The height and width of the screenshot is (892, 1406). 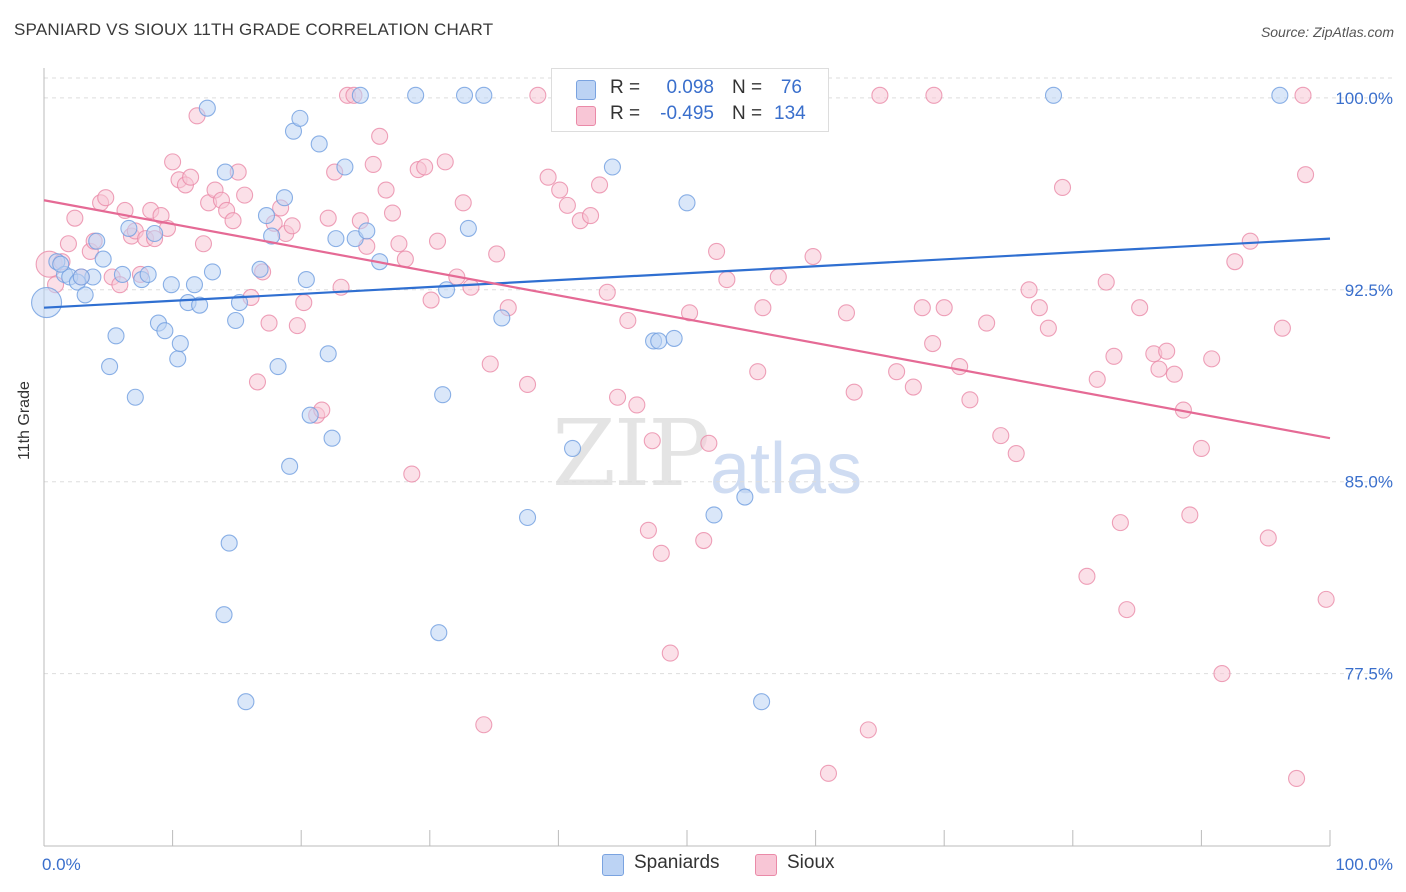 I want to click on x-tick-label-min: 0.0%, so click(x=61, y=864).